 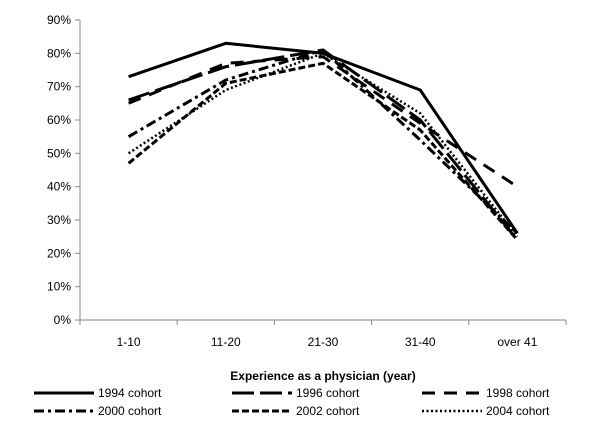 I want to click on legend-label: 1994 cohort, so click(x=130, y=393).